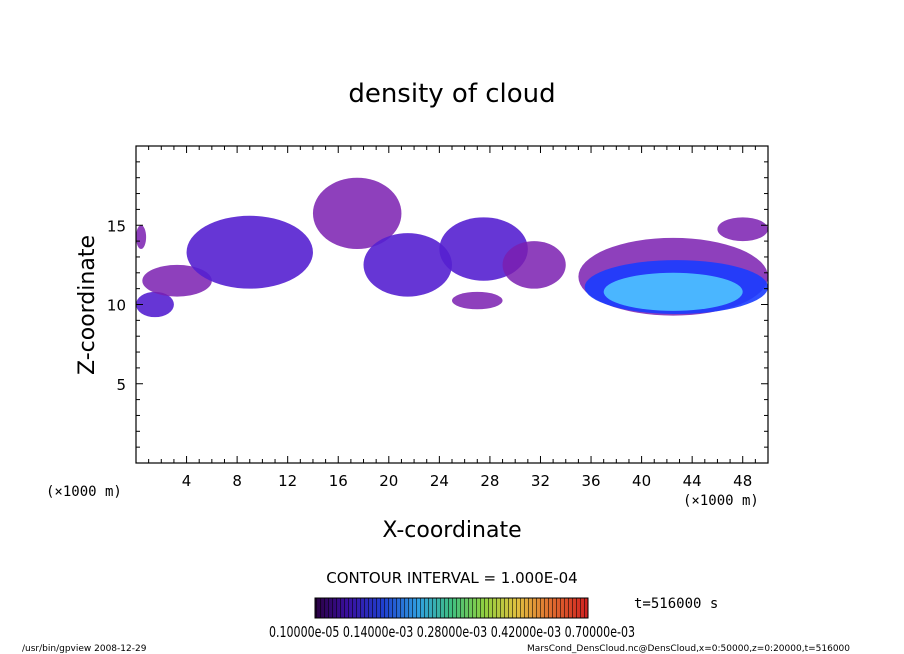 The width and height of the screenshot is (904, 654). Describe the element at coordinates (388, 481) in the screenshot. I see `x-tick-label-20: 20` at that location.